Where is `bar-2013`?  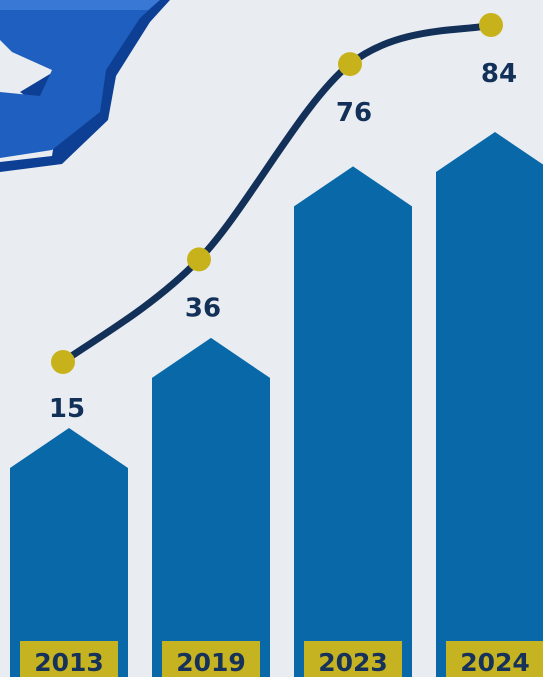 bar-2013 is located at coordinates (69, 552).